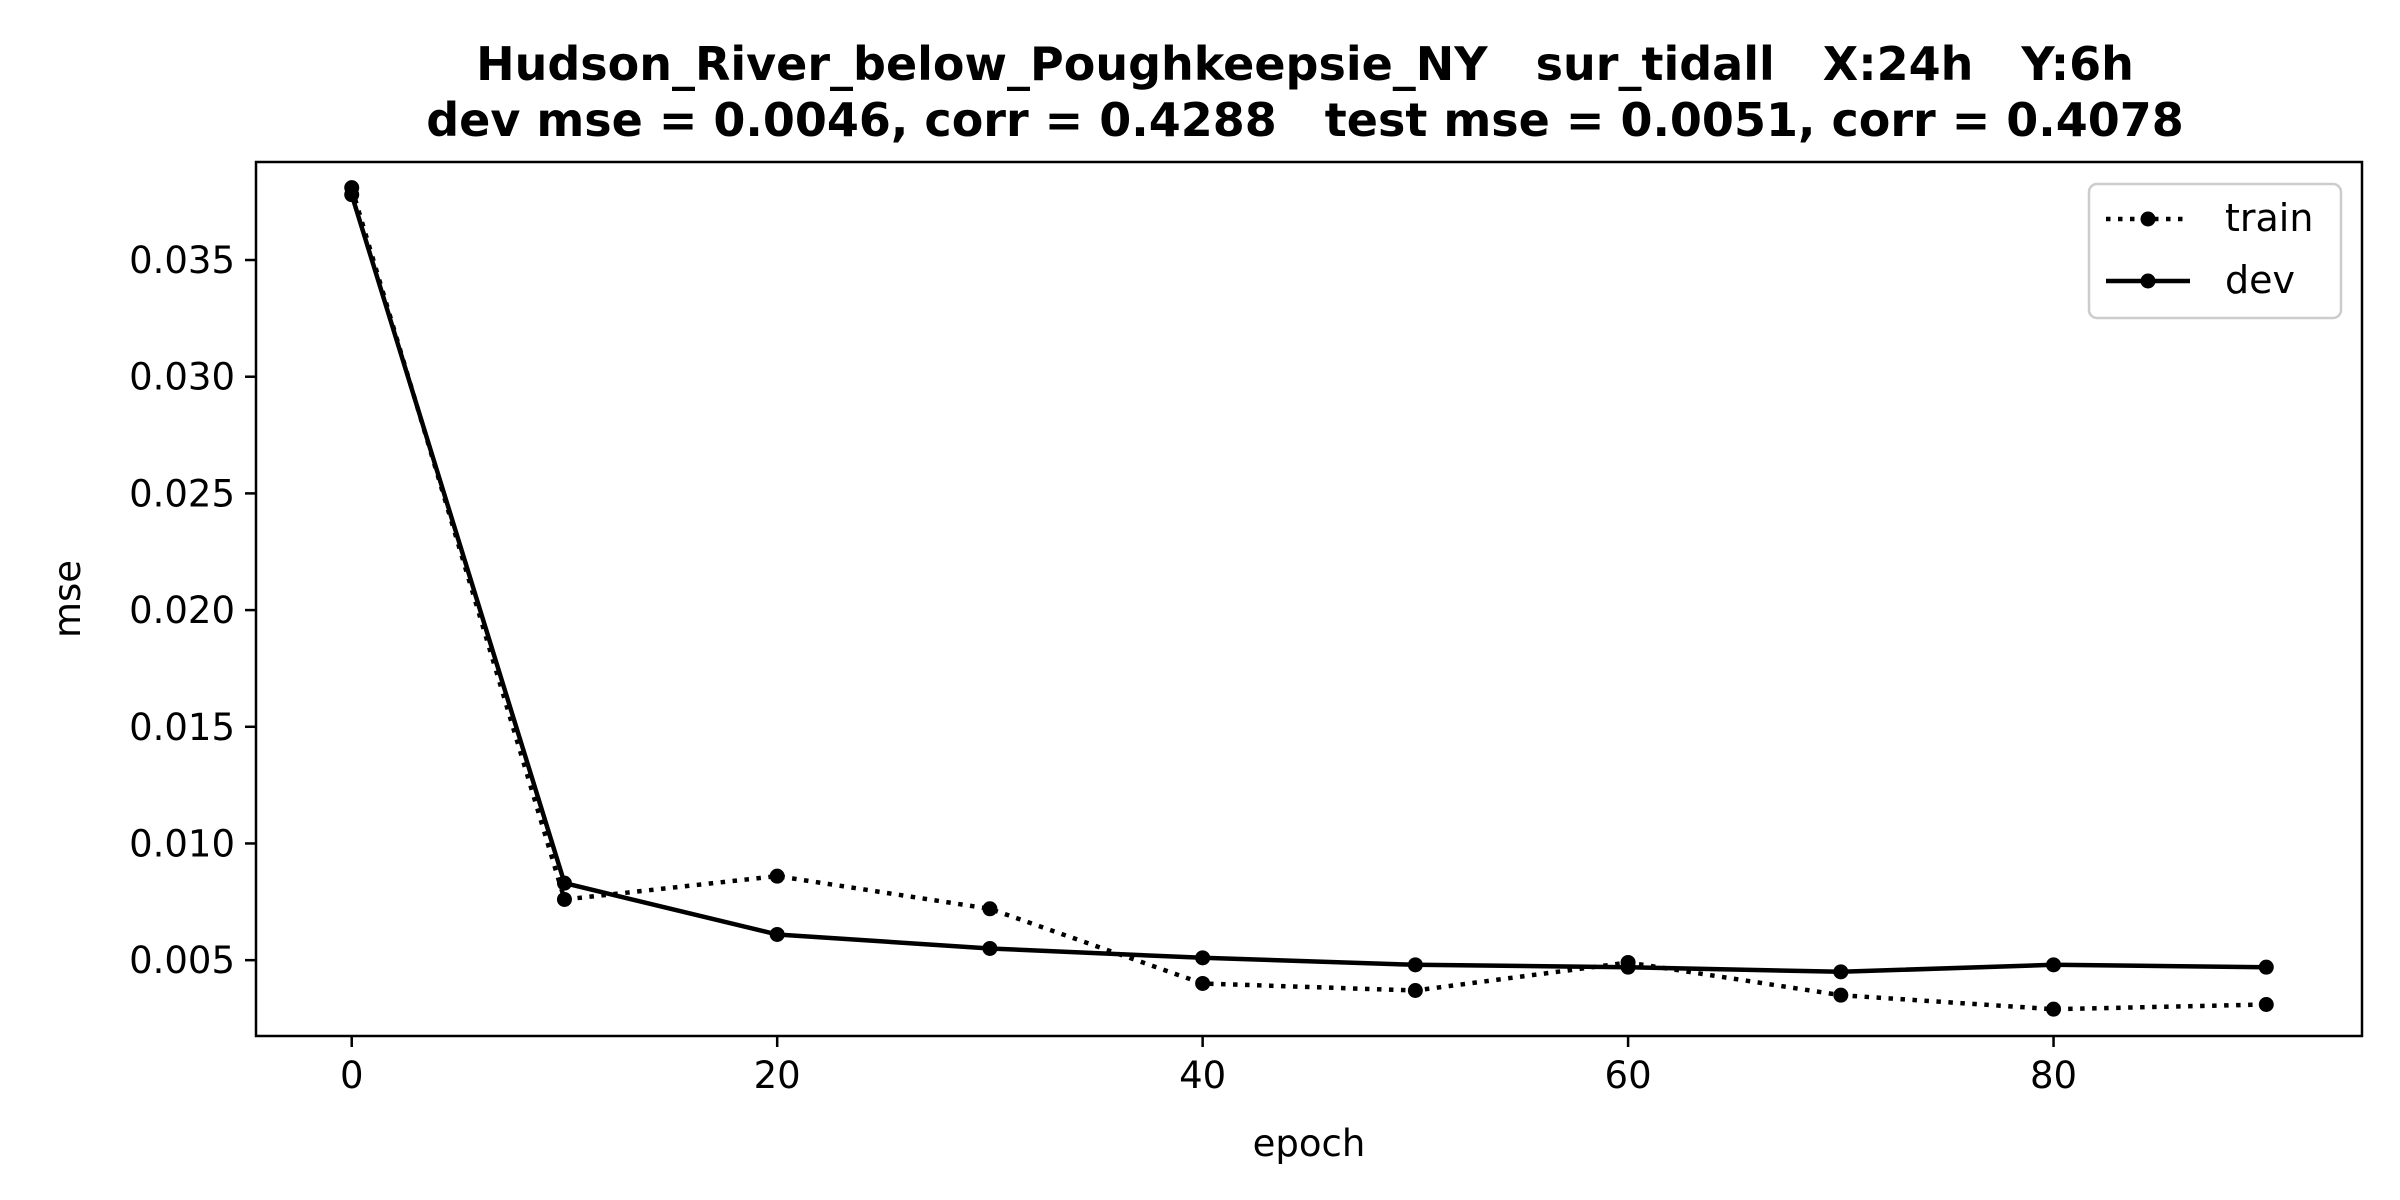 This screenshot has width=2400, height=1200. I want to click on y-tick-label: 0.010, so click(182, 843).